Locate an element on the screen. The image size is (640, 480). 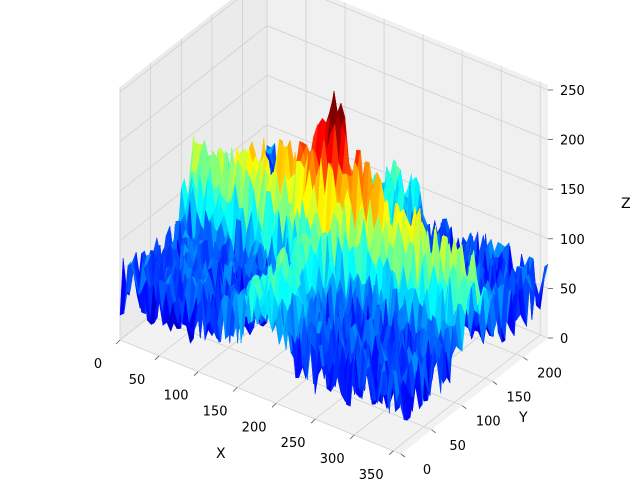
surface-patch is located at coordinates (400, 395).